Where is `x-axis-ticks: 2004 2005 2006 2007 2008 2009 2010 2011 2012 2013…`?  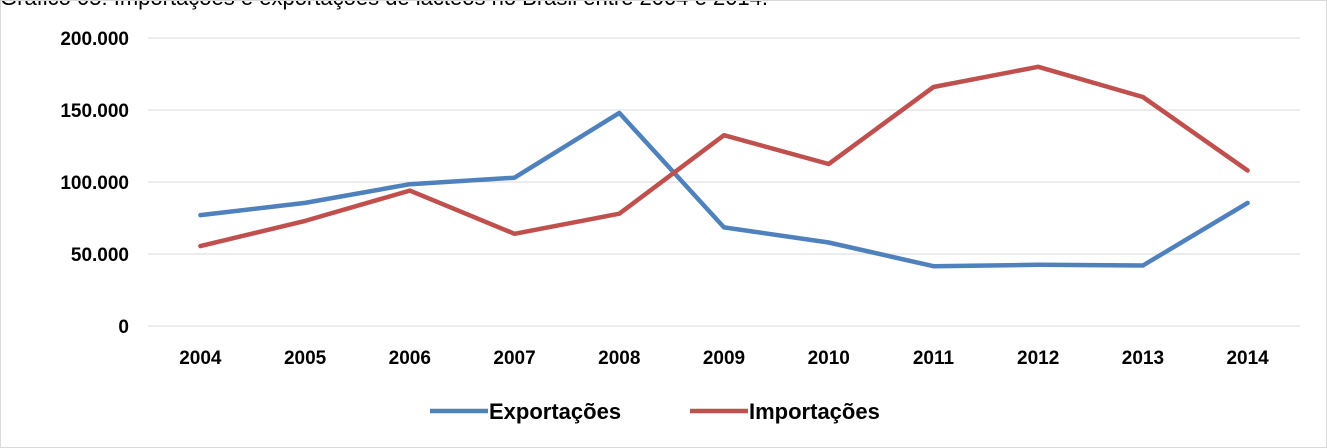 x-axis-ticks: 2004 2005 2006 2007 2008 2009 2010 2011 2012 2013… is located at coordinates (724, 358).